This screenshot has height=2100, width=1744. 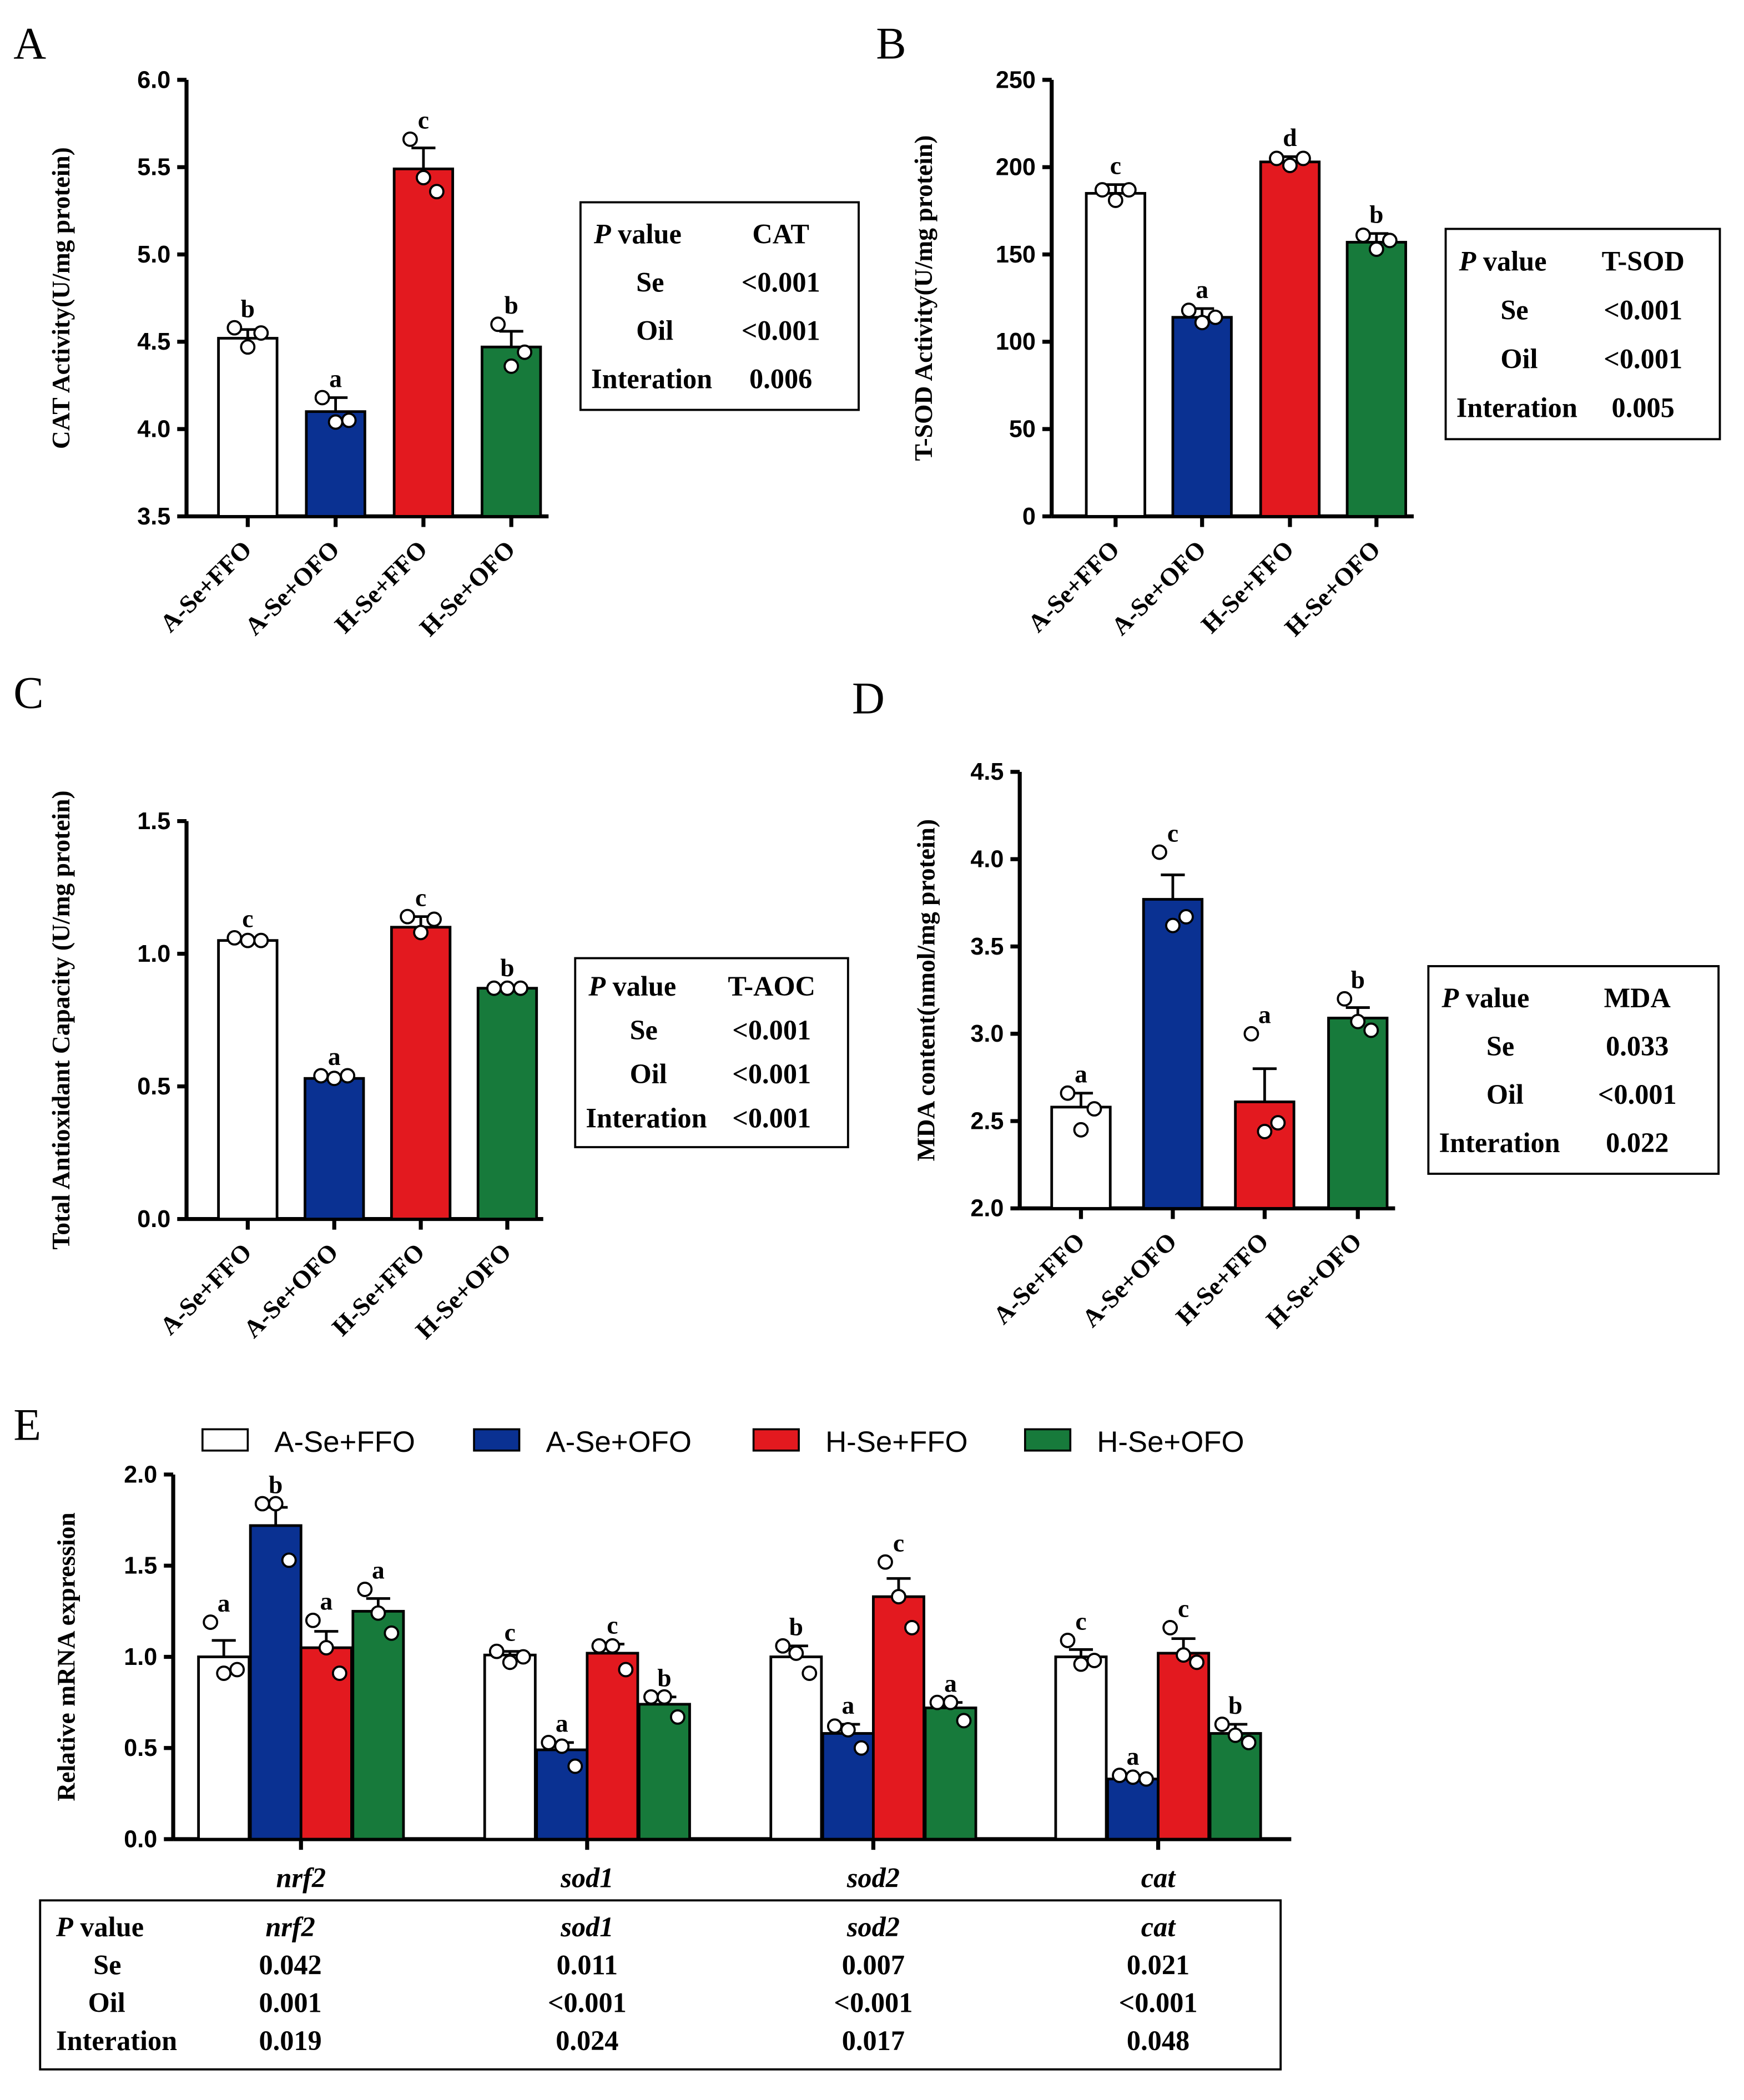 I want to click on table-value: 0.006, so click(x=781, y=378).